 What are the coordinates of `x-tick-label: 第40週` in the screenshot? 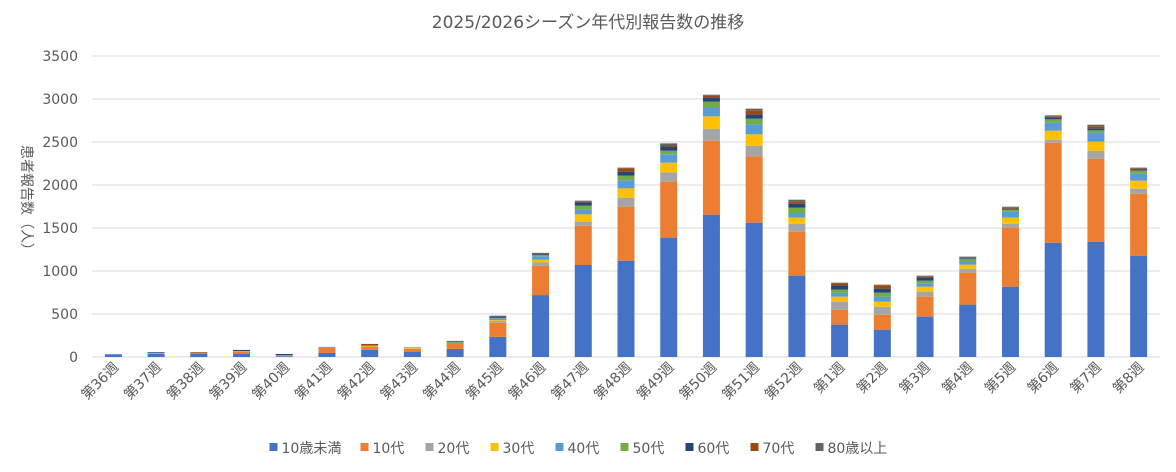 It's located at (271, 381).